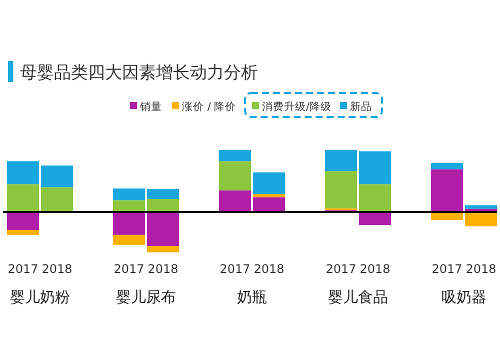 This screenshot has height=362, width=500. What do you see at coordinates (209, 107) in the screenshot?
I see `legend-label: 涨价 / 降价` at bounding box center [209, 107].